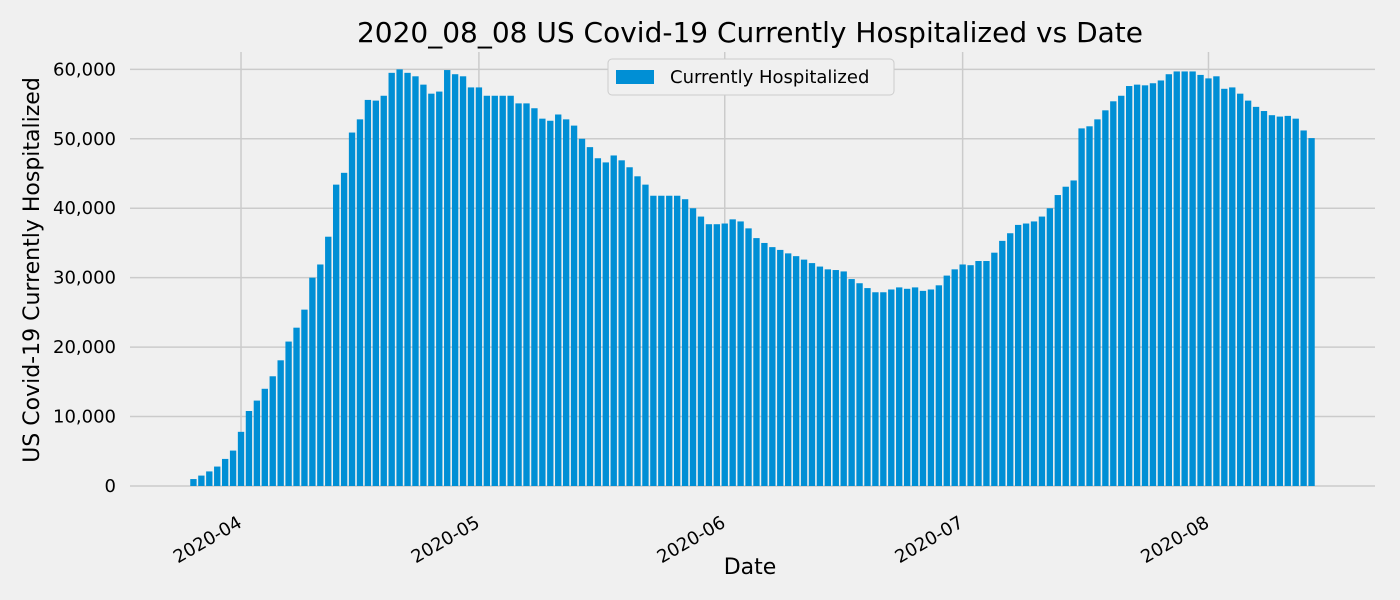 This screenshot has height=600, width=1400. Describe the element at coordinates (84, 69) in the screenshot. I see `y-tick-label: 60,000` at that location.